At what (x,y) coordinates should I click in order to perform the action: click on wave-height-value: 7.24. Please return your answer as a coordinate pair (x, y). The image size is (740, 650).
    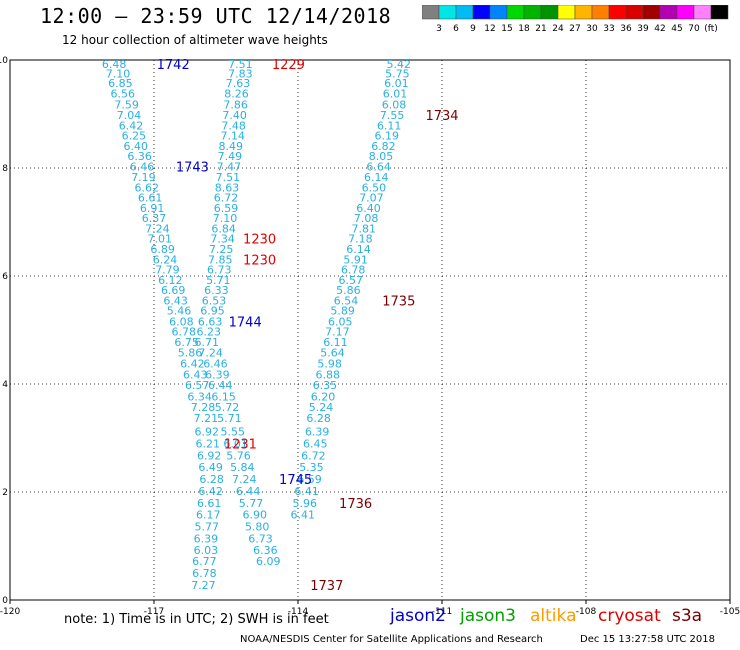
    Looking at the image, I should click on (244, 479).